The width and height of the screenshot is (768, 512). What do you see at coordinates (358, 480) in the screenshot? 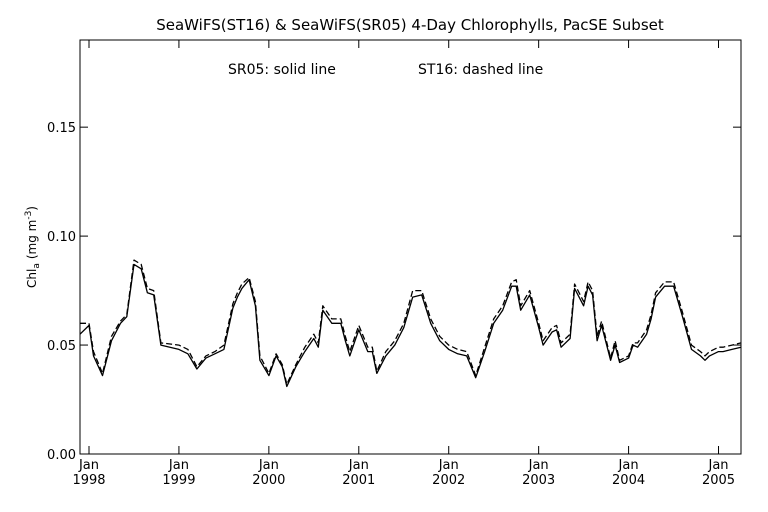
I see `x-tick-label-year: 2001` at bounding box center [358, 480].